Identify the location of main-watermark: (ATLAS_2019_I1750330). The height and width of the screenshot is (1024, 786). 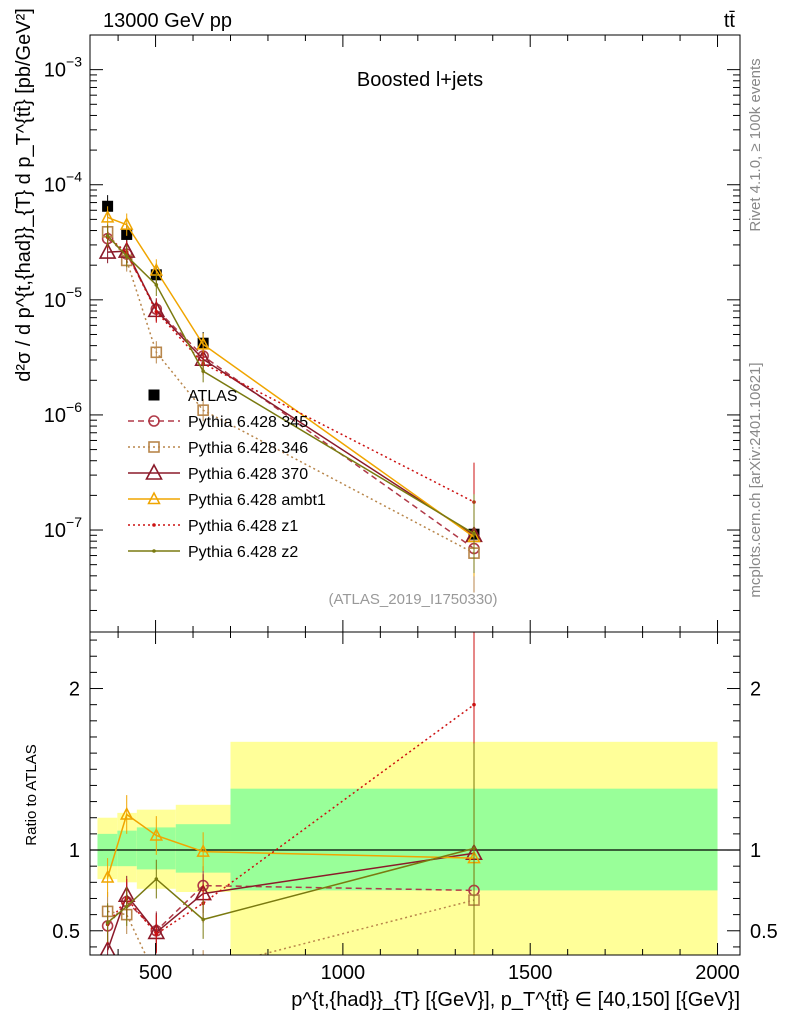
(412, 599).